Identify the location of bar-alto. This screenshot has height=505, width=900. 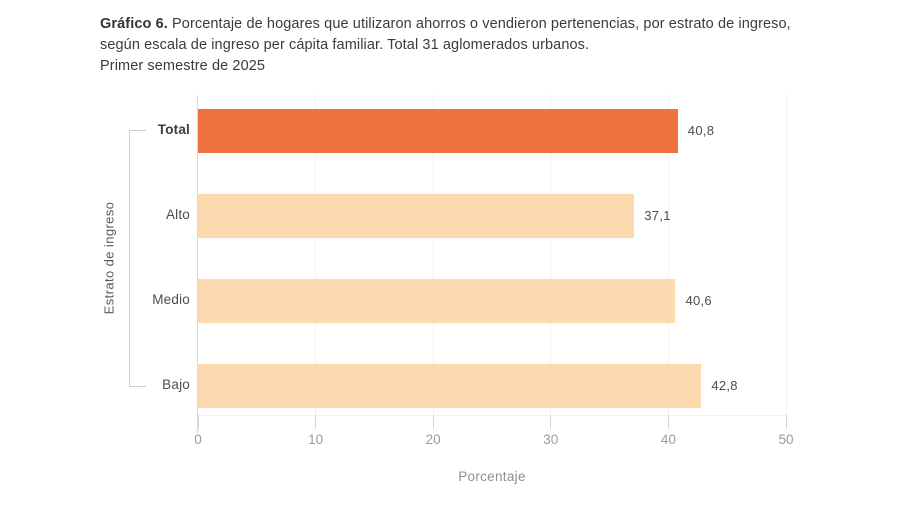
(416, 215).